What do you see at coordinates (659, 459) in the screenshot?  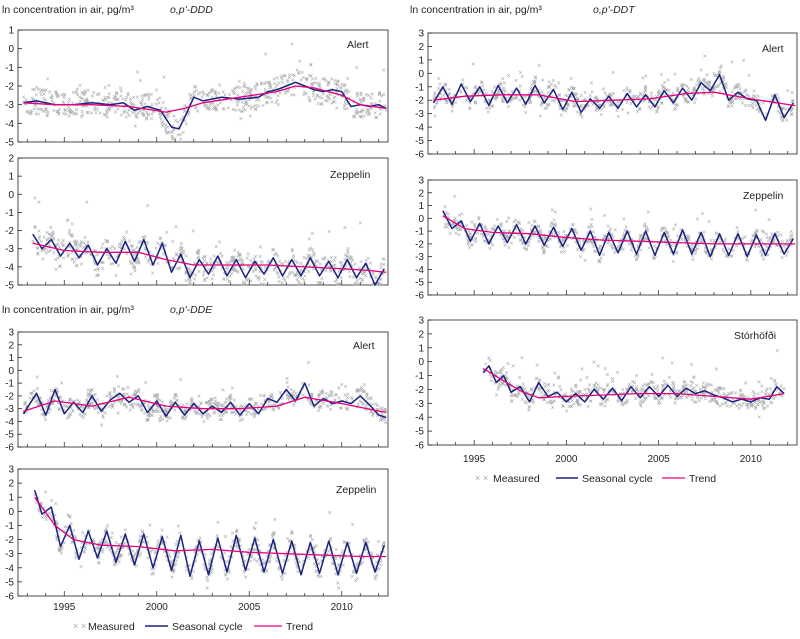 I see `x-tick-label: 2005` at bounding box center [659, 459].